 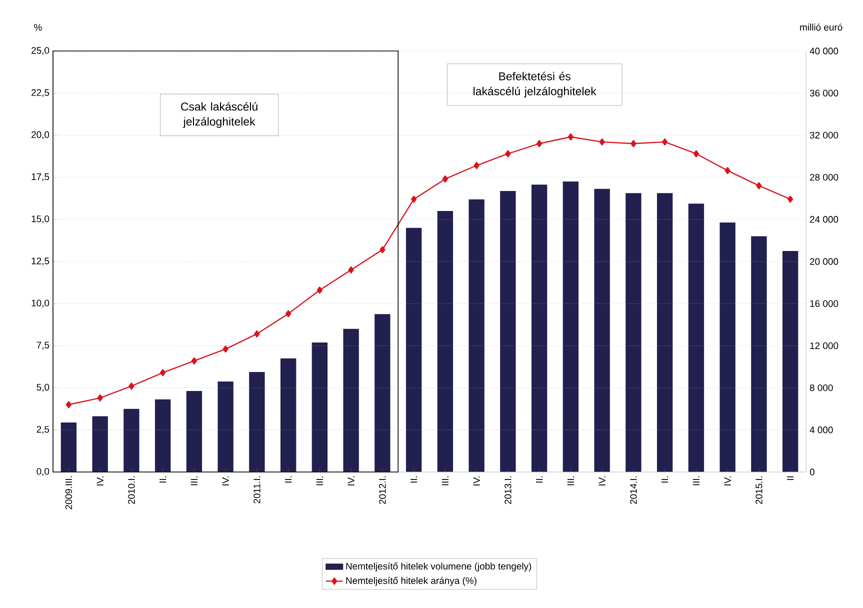 What do you see at coordinates (535, 85) in the screenshot?
I see `annotation: Befektetési és lakáscélú jelzáloghitelek` at bounding box center [535, 85].